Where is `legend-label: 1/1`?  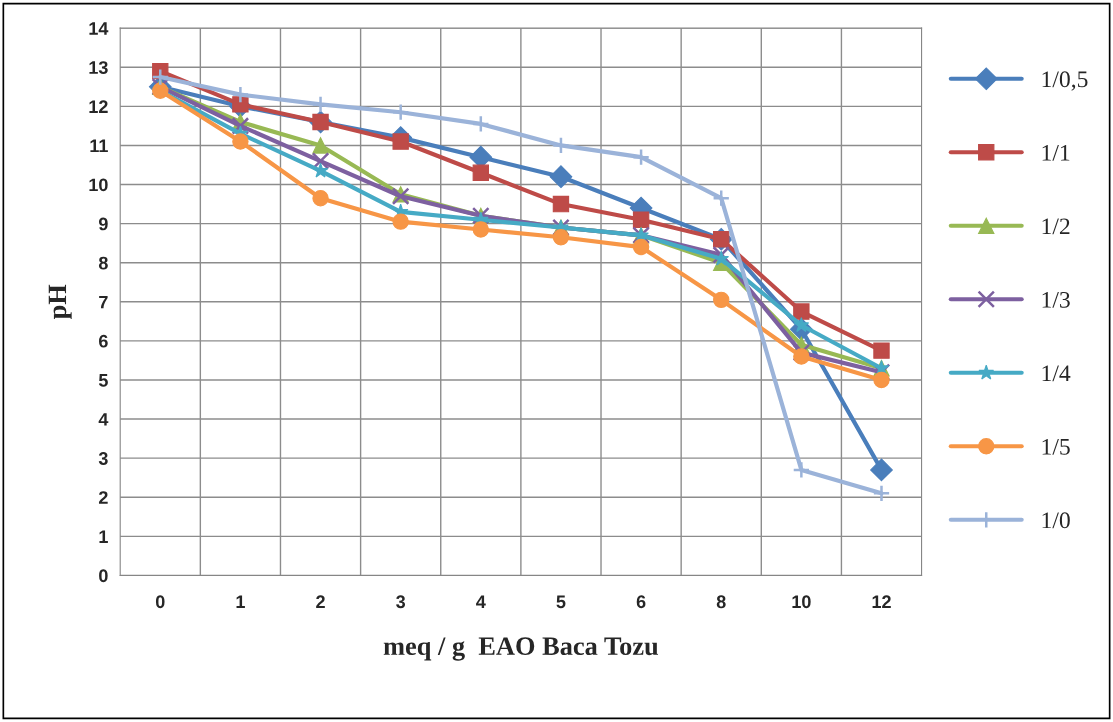 legend-label: 1/1 is located at coordinates (1056, 152).